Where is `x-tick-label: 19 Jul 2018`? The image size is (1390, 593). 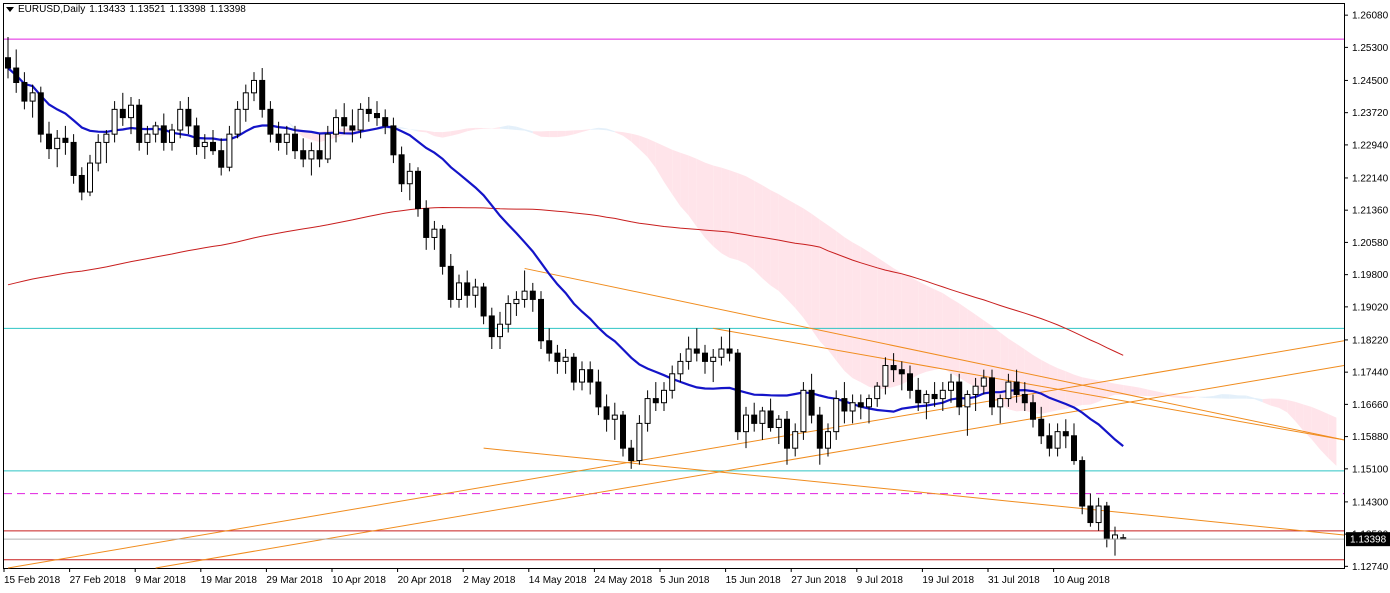 x-tick-label: 19 Jul 2018 is located at coordinates (948, 580).